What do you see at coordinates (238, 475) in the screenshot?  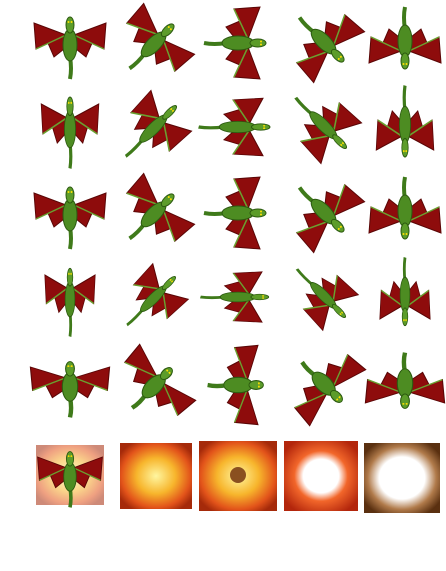 I see `explosion-core` at bounding box center [238, 475].